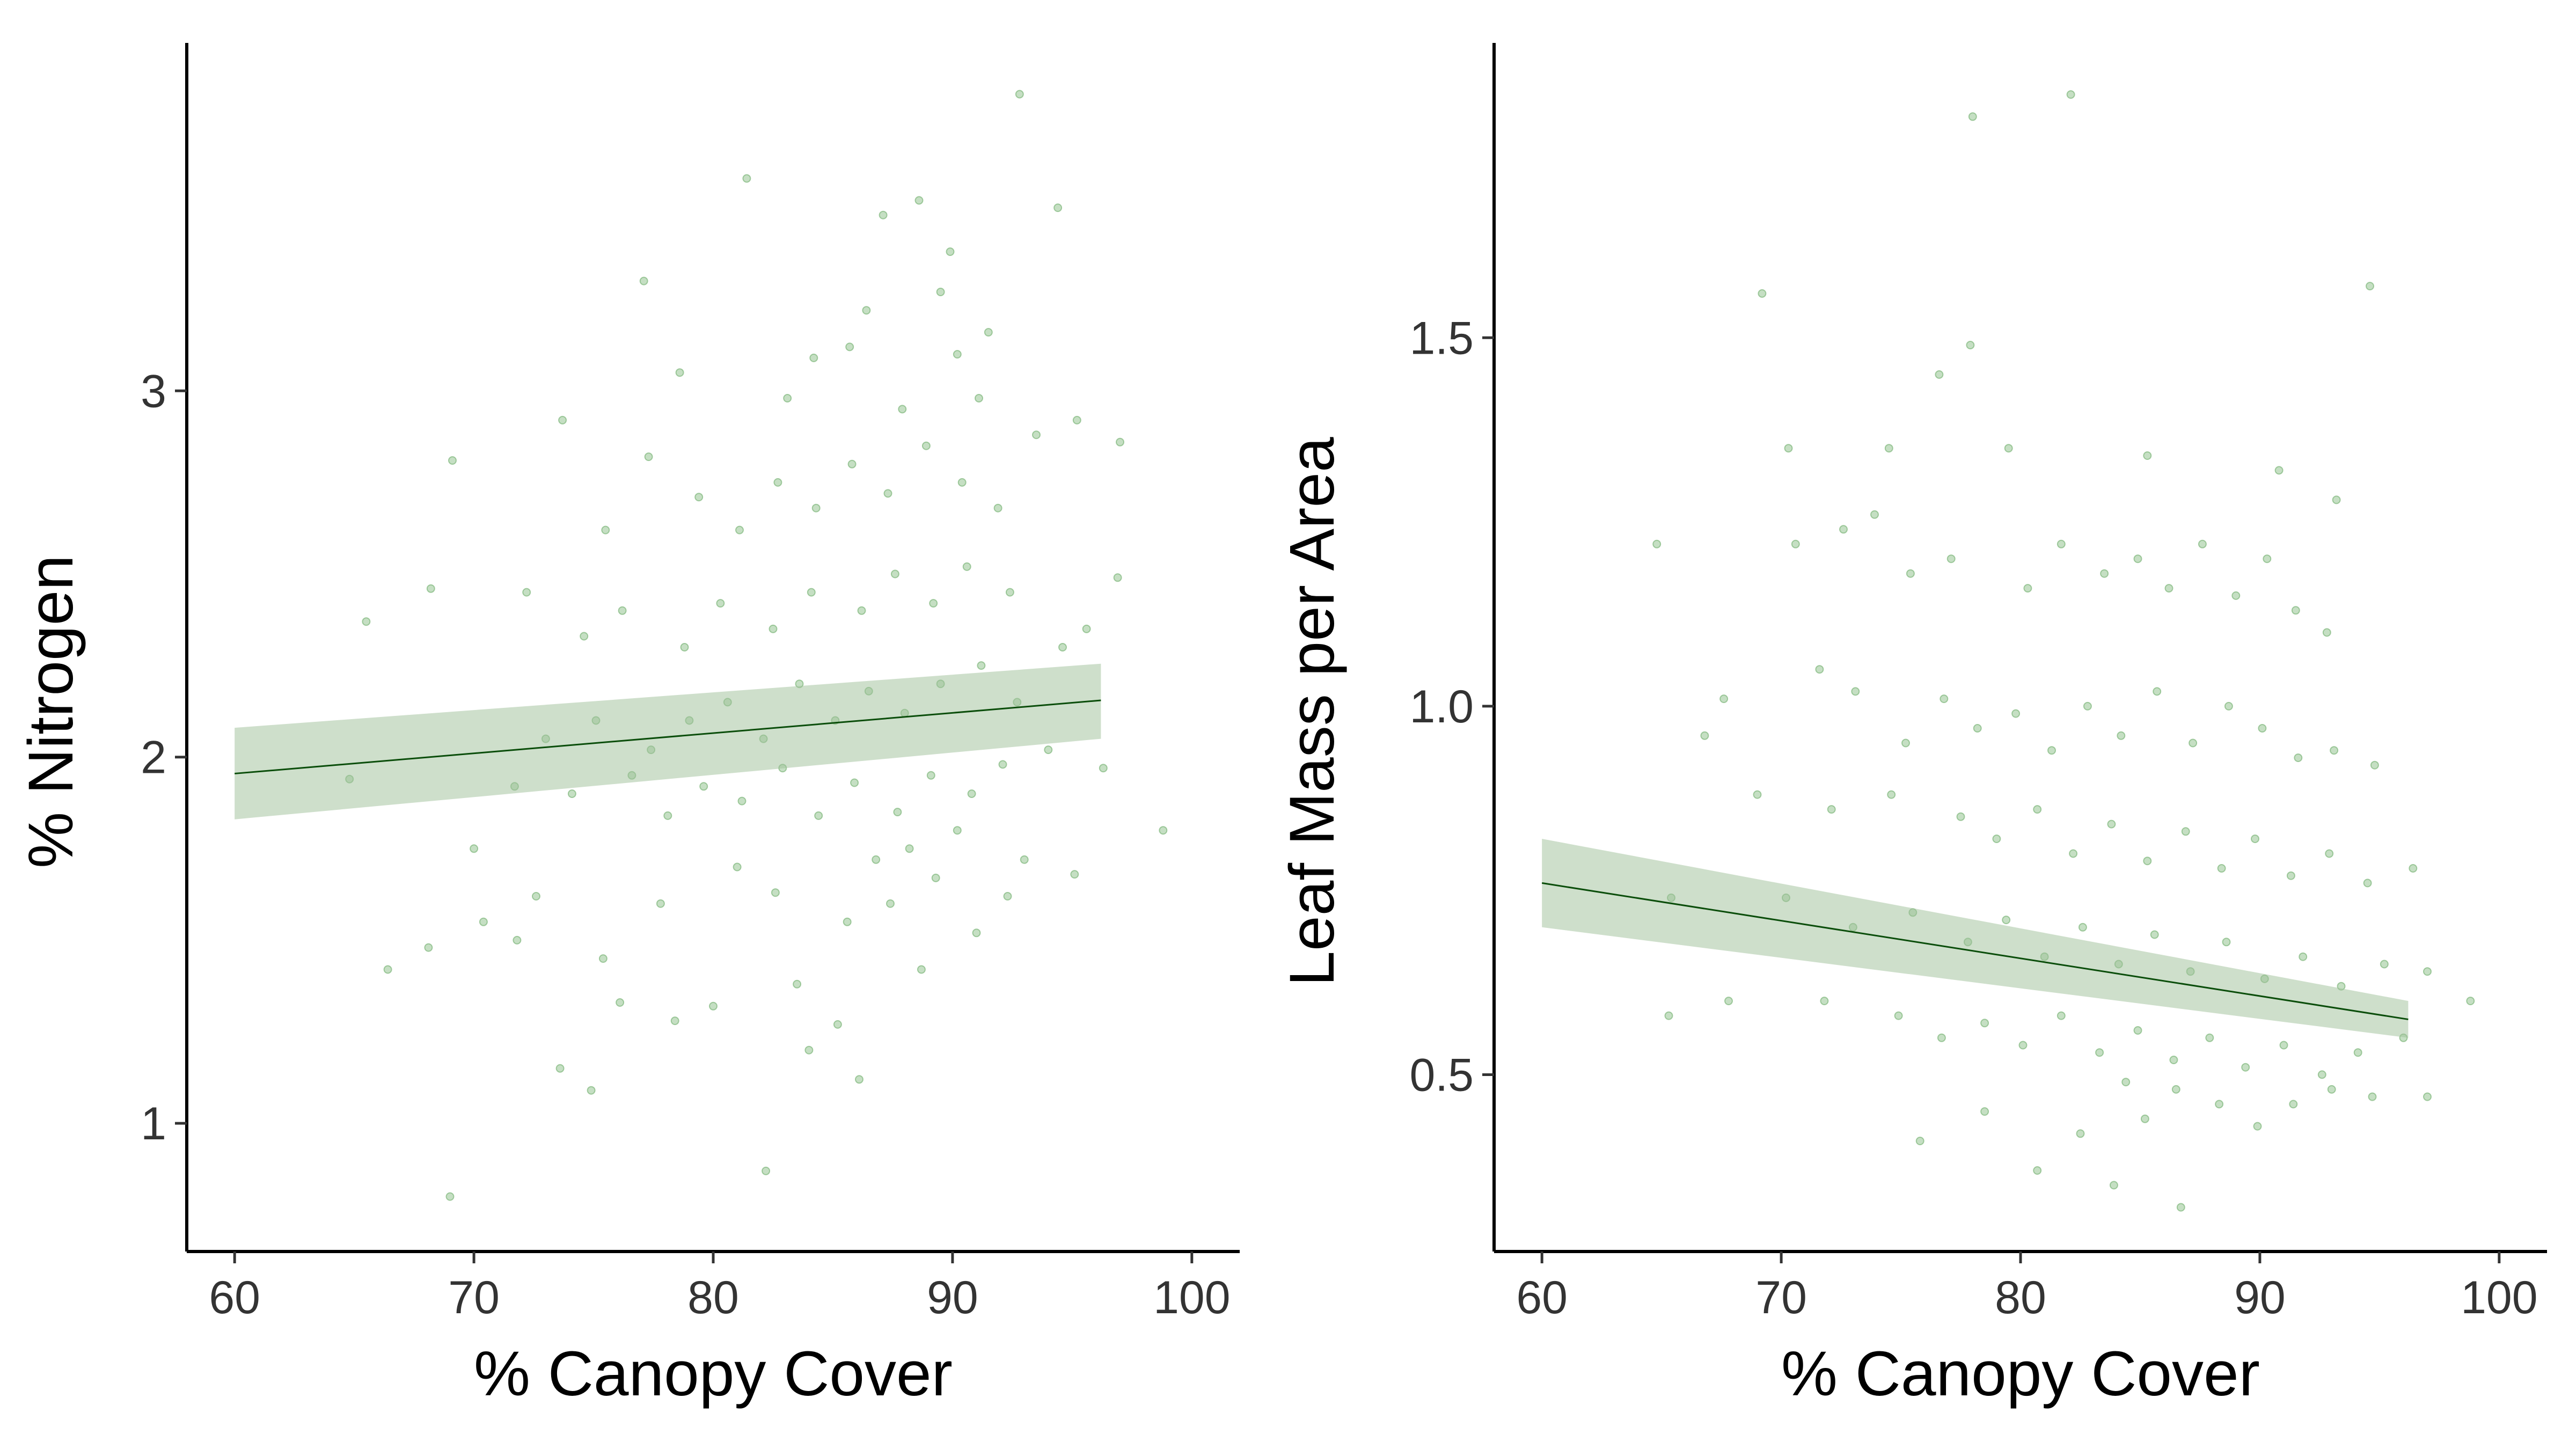 This screenshot has width=2576, height=1449. I want to click on y-tick-label: 1.5, so click(1441, 338).